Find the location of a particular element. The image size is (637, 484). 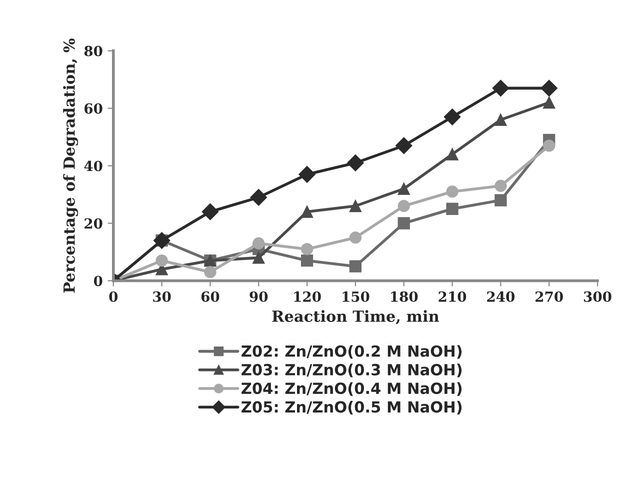

y-tick-label: 60 is located at coordinates (93, 108).